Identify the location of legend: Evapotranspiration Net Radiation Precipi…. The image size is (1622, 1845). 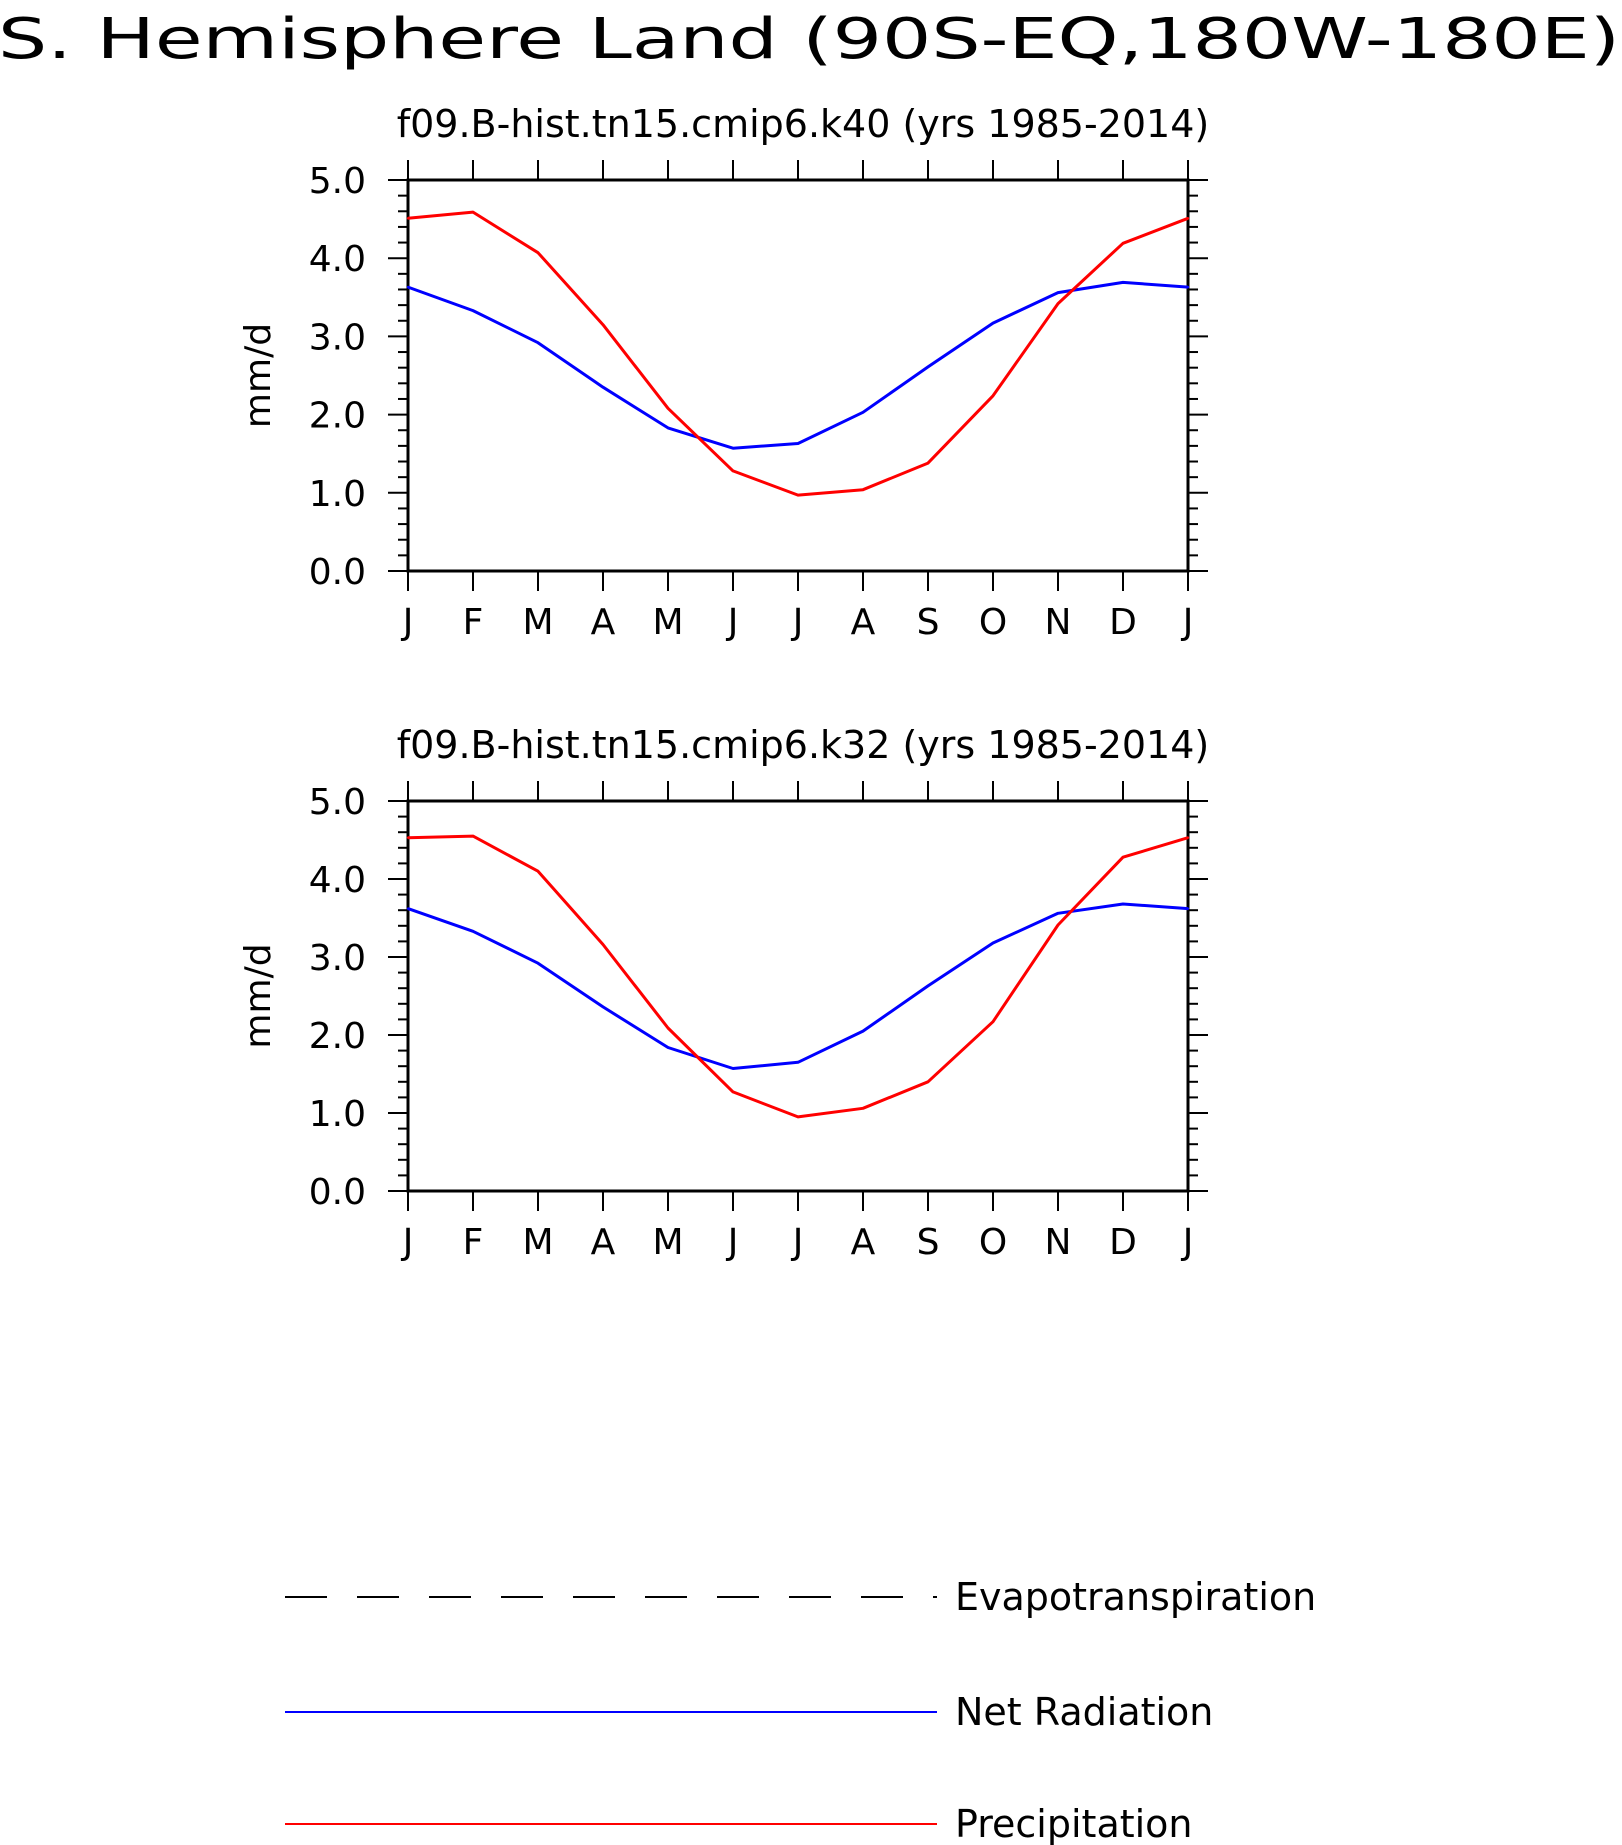
(800, 1710).